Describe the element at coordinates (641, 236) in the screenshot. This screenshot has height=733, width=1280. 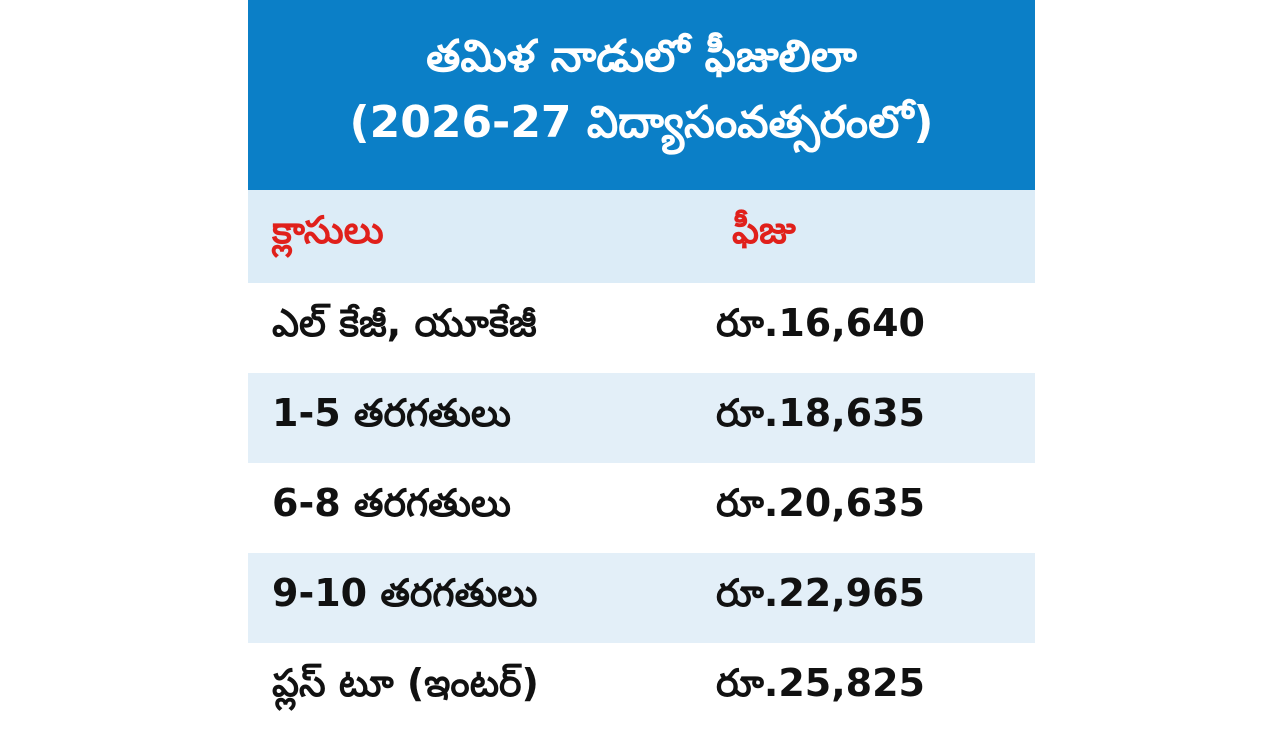
I see `column-header-row: క్లాసులు ఫీజు` at that location.